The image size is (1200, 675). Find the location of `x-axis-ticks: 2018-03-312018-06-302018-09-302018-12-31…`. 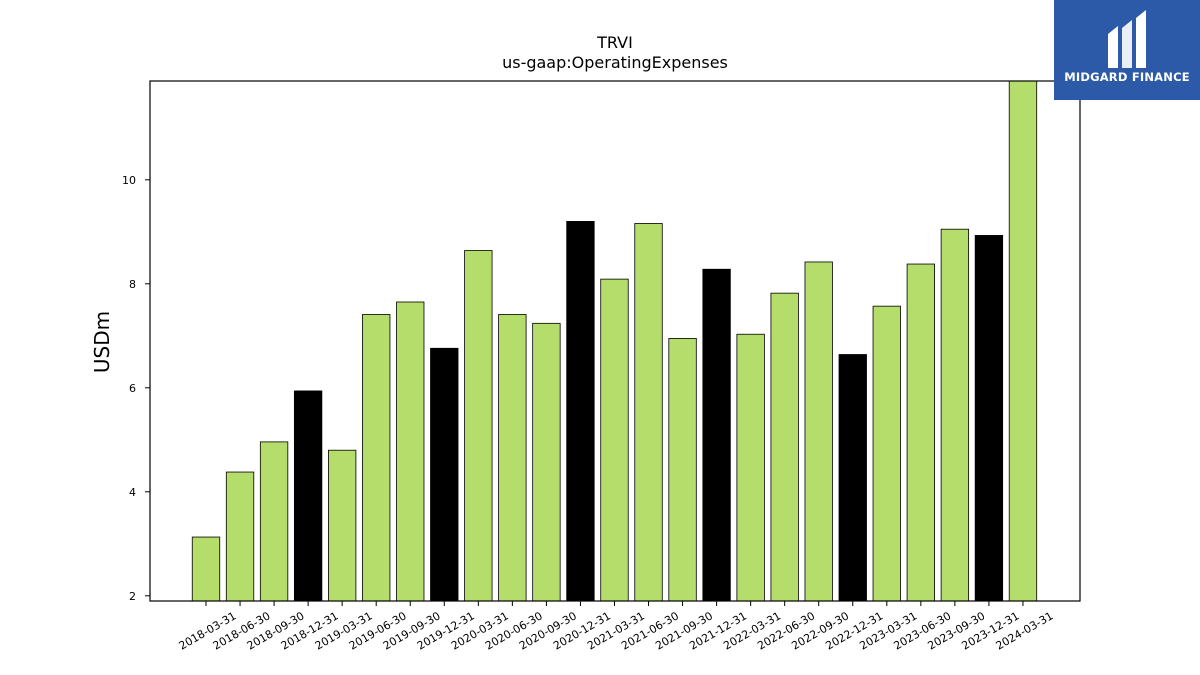

x-axis-ticks: 2018-03-312018-06-302018-09-302018-12-31… is located at coordinates (616, 627).